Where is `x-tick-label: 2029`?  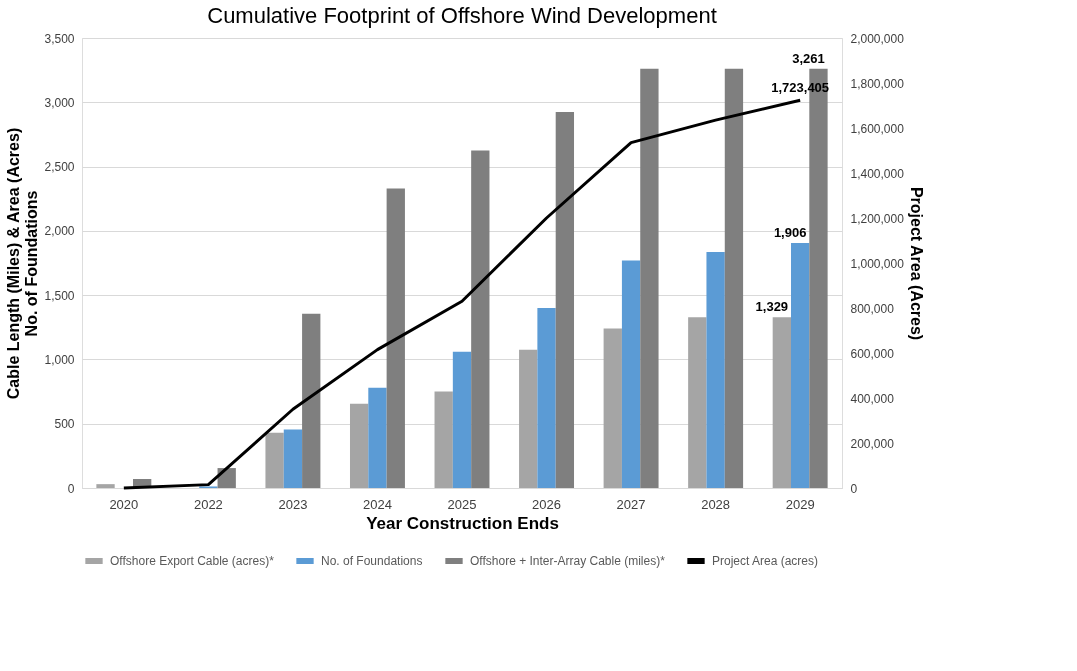
x-tick-label: 2029 is located at coordinates (800, 504).